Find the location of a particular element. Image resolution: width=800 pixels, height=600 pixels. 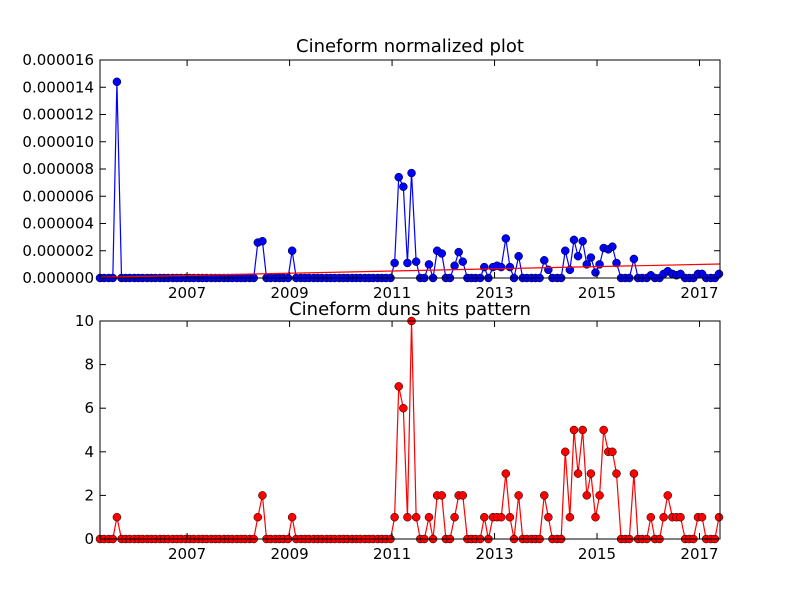

y-tick-label: 0.000004 is located at coordinates (58, 224).